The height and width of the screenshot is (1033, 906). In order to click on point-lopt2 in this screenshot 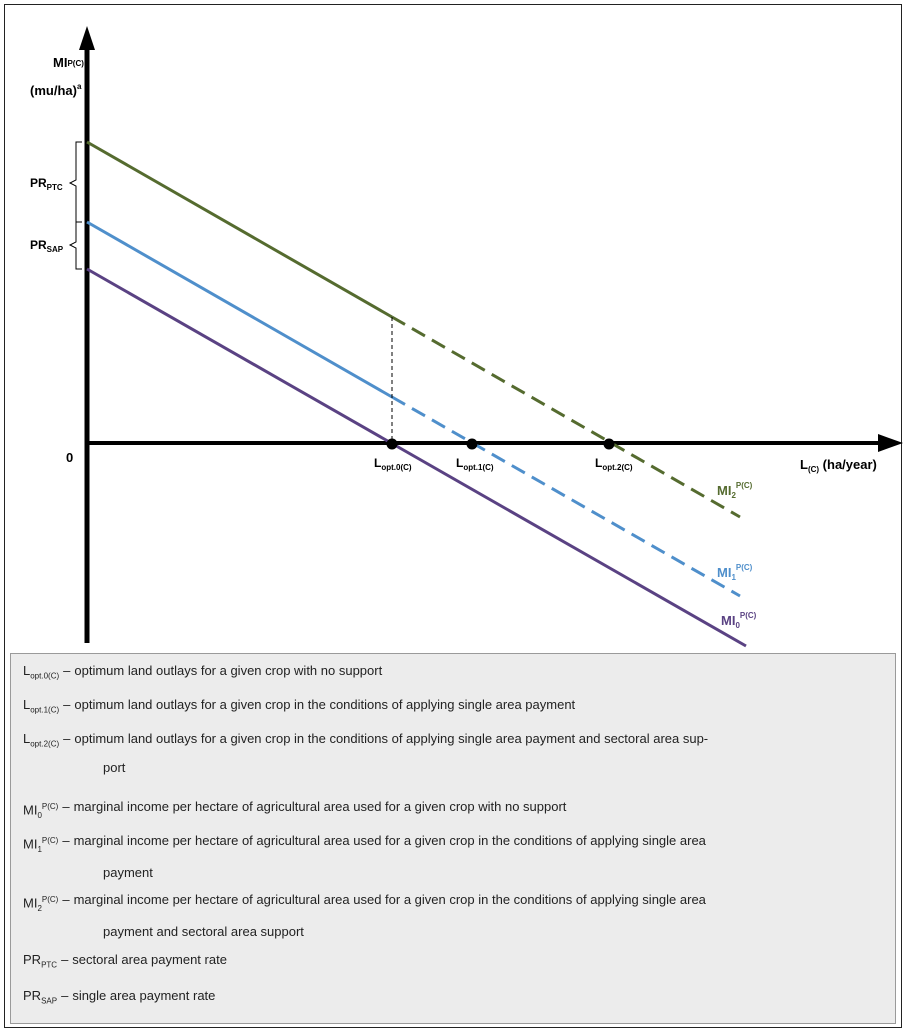, I will do `click(609, 444)`.